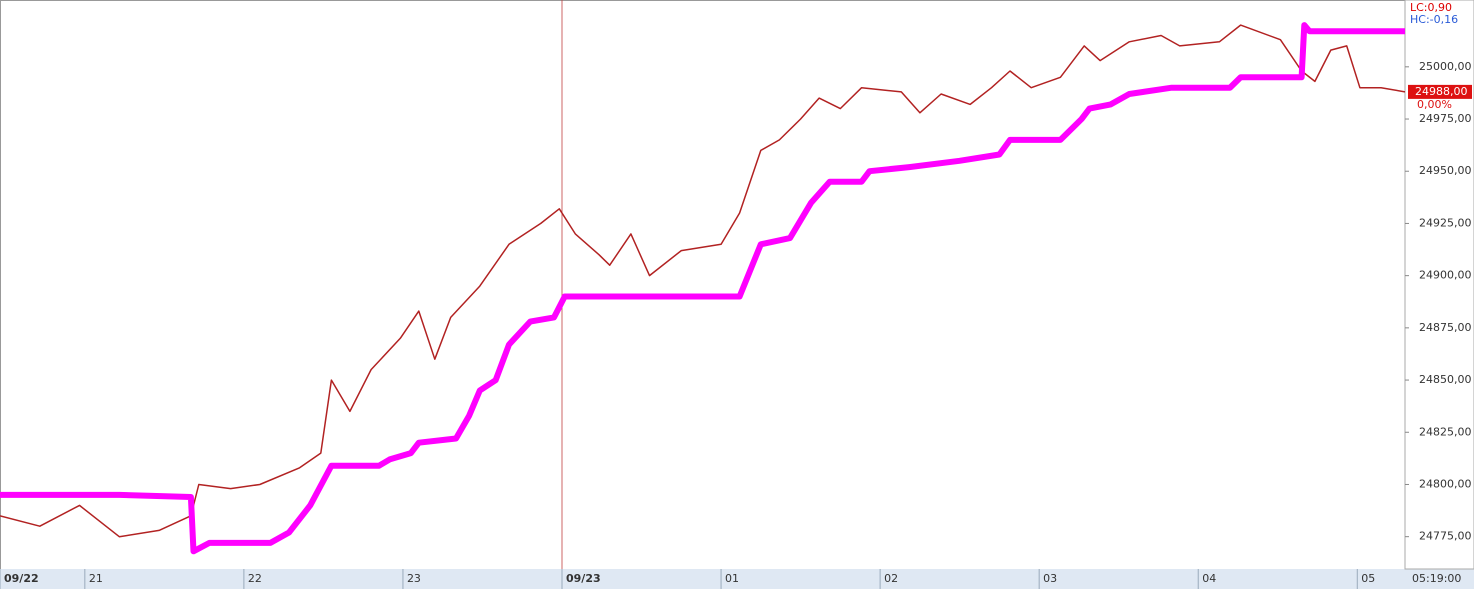  I want to click on x-tick-label: 01, so click(732, 578).